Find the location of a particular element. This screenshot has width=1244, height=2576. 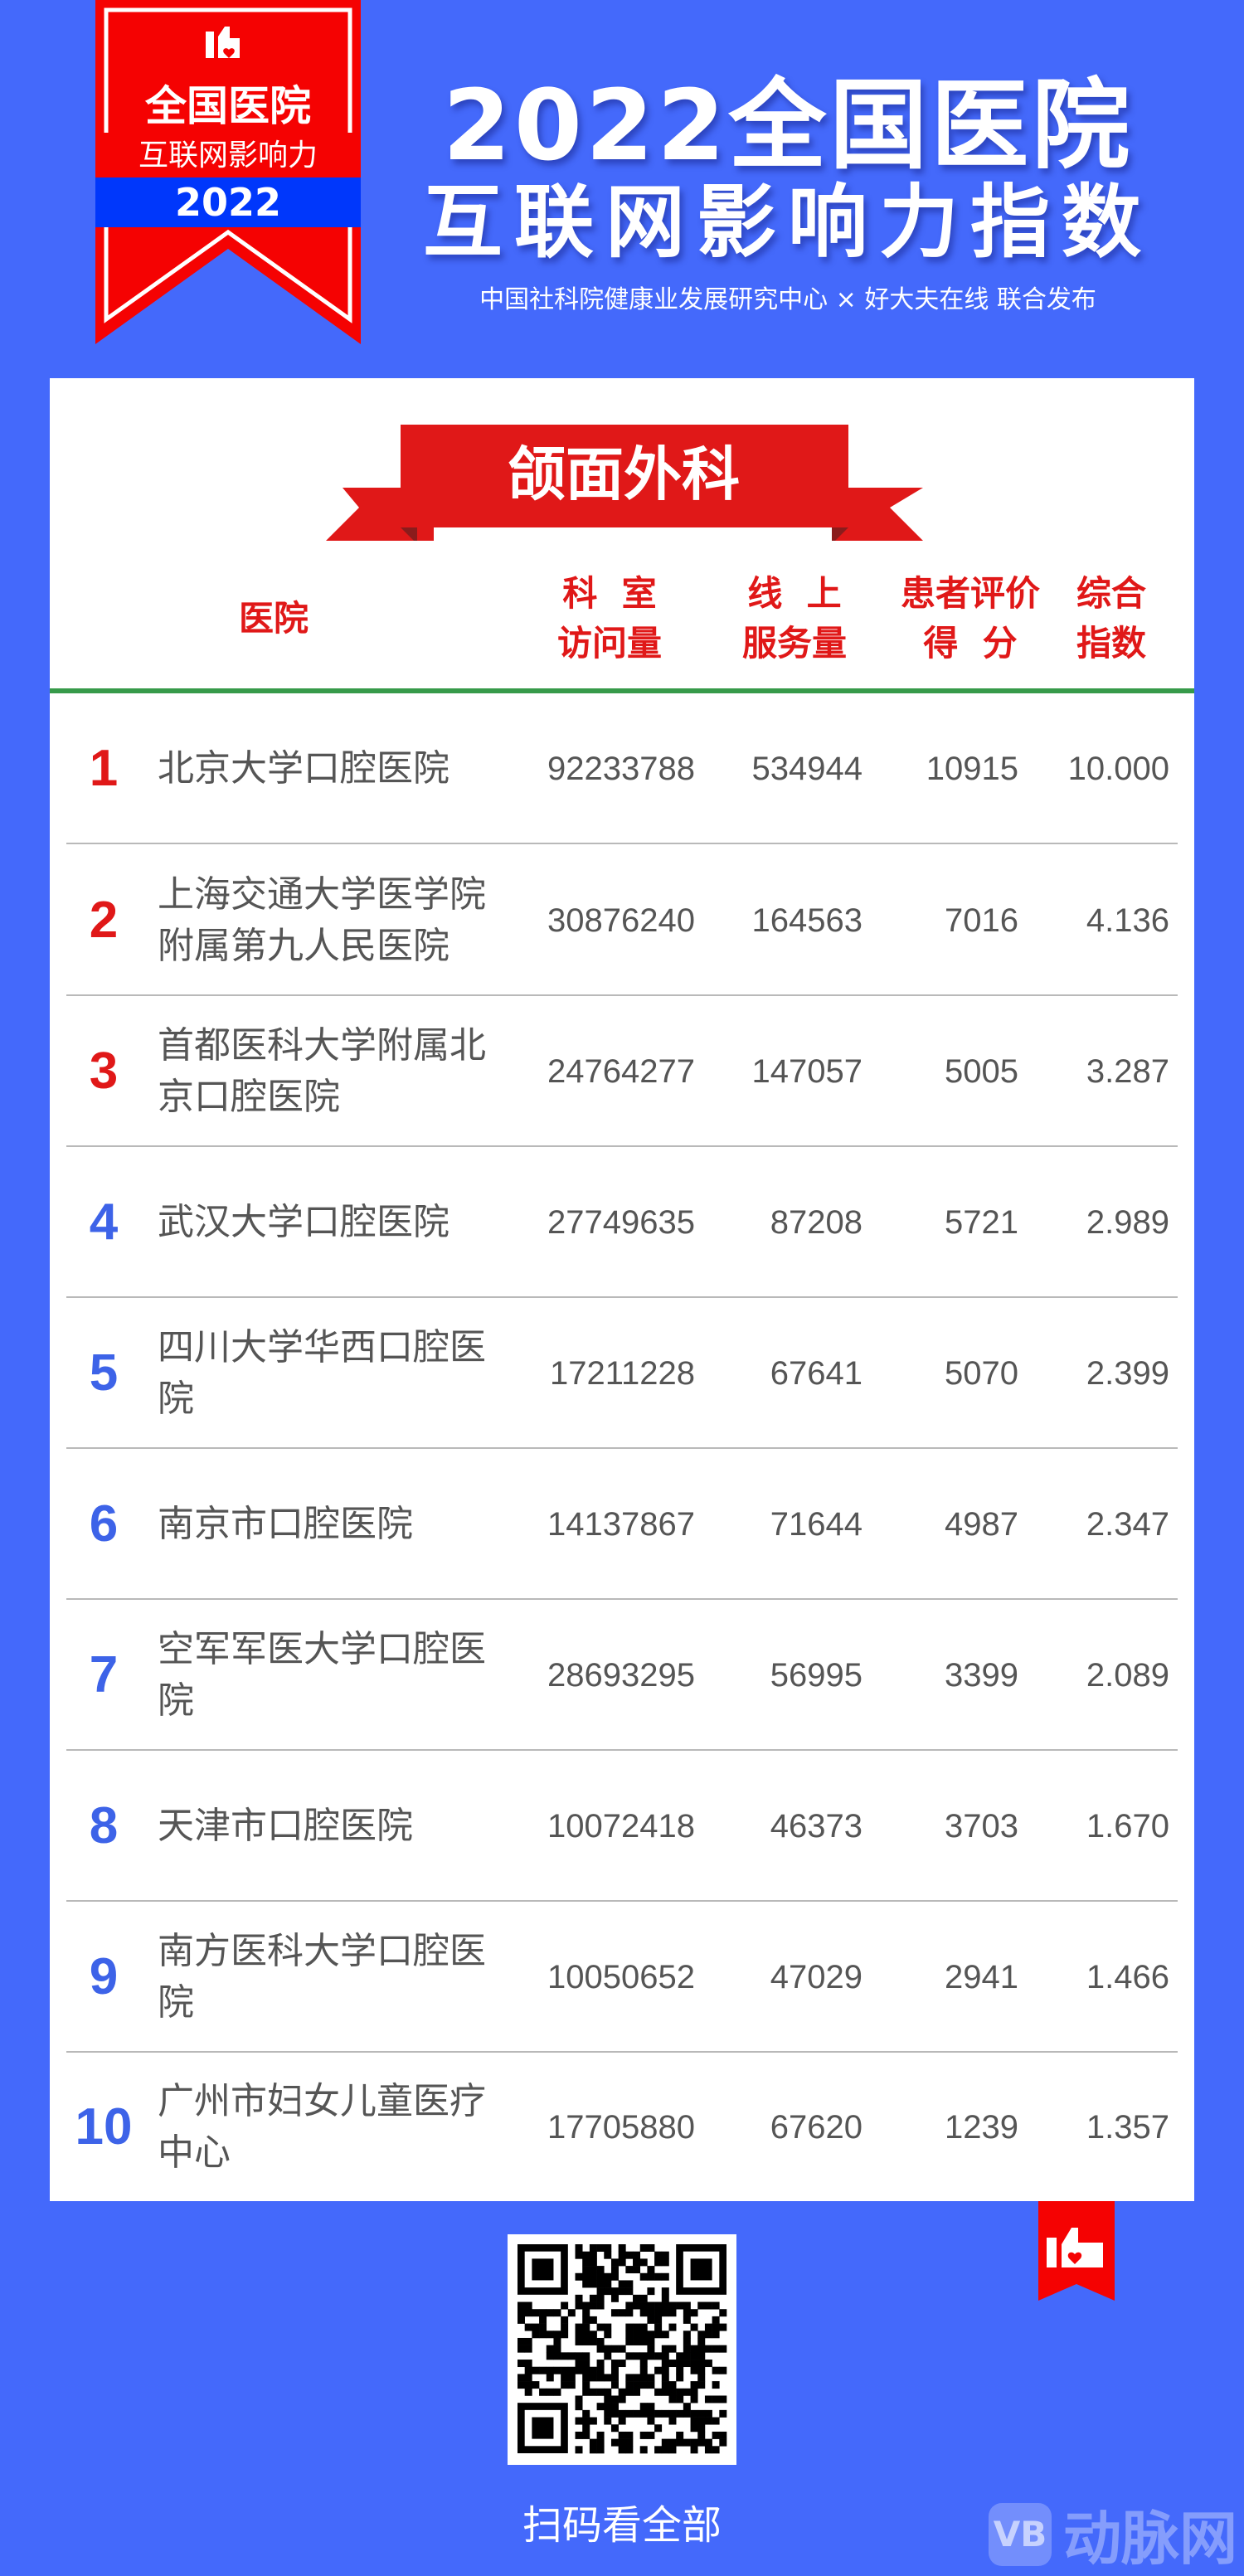

table-row: 6 南京市口腔医院 14137867 71644 4987 2.347 is located at coordinates (622, 1525).